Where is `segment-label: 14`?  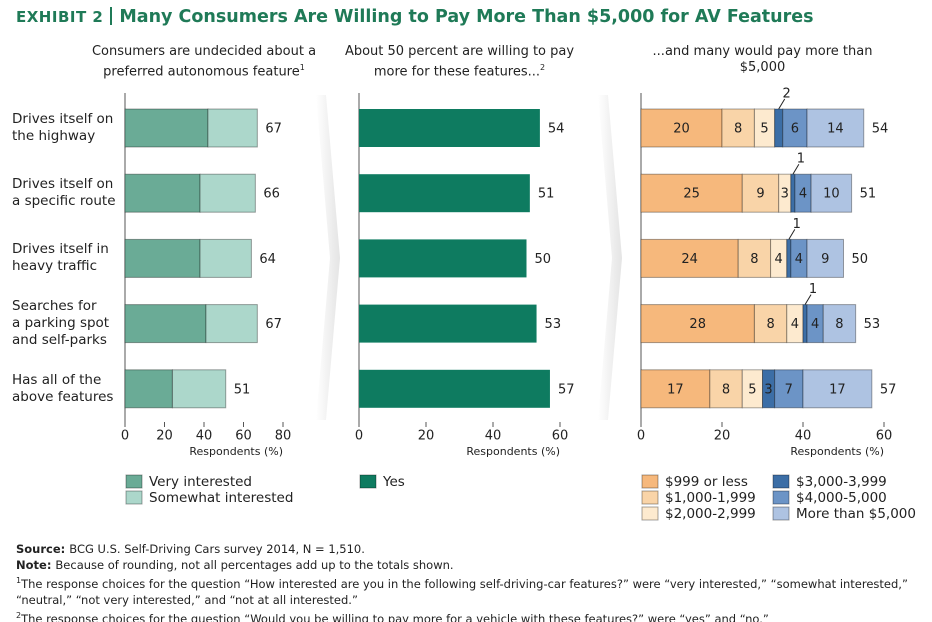 segment-label: 14 is located at coordinates (835, 129).